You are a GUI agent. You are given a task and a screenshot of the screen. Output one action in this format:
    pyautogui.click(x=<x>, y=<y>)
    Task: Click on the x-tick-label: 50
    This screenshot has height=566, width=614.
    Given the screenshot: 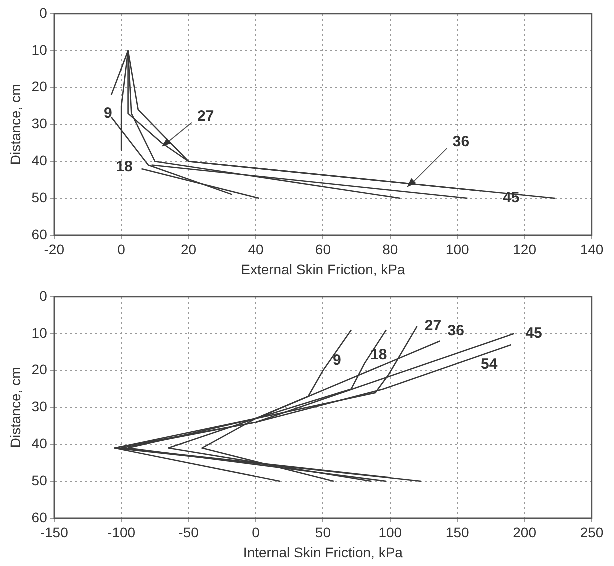 What is the action you would take?
    pyautogui.click(x=323, y=532)
    